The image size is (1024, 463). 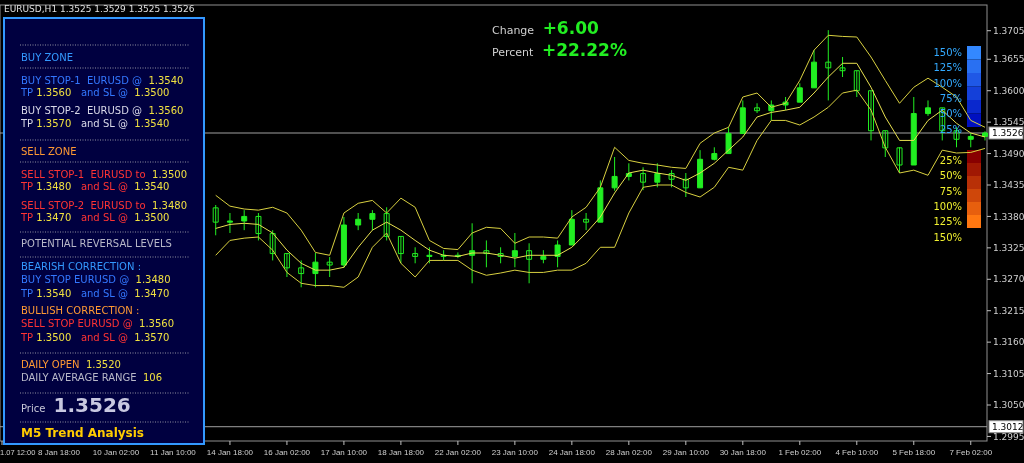 I want to click on annotation: 75%, so click(x=950, y=98).